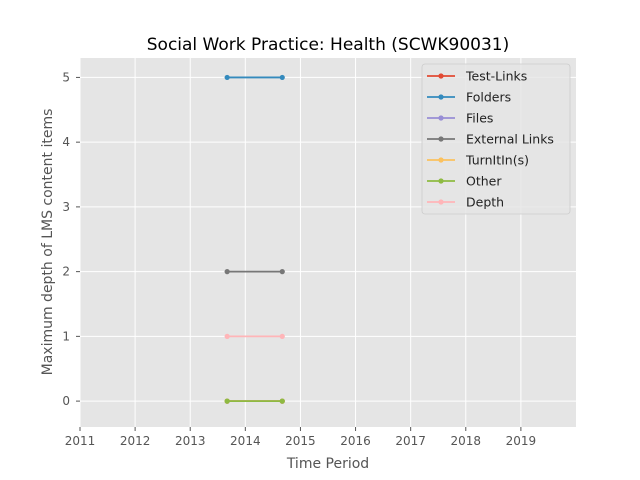  Describe the element at coordinates (355, 441) in the screenshot. I see `x-tick-label: 2016` at that location.